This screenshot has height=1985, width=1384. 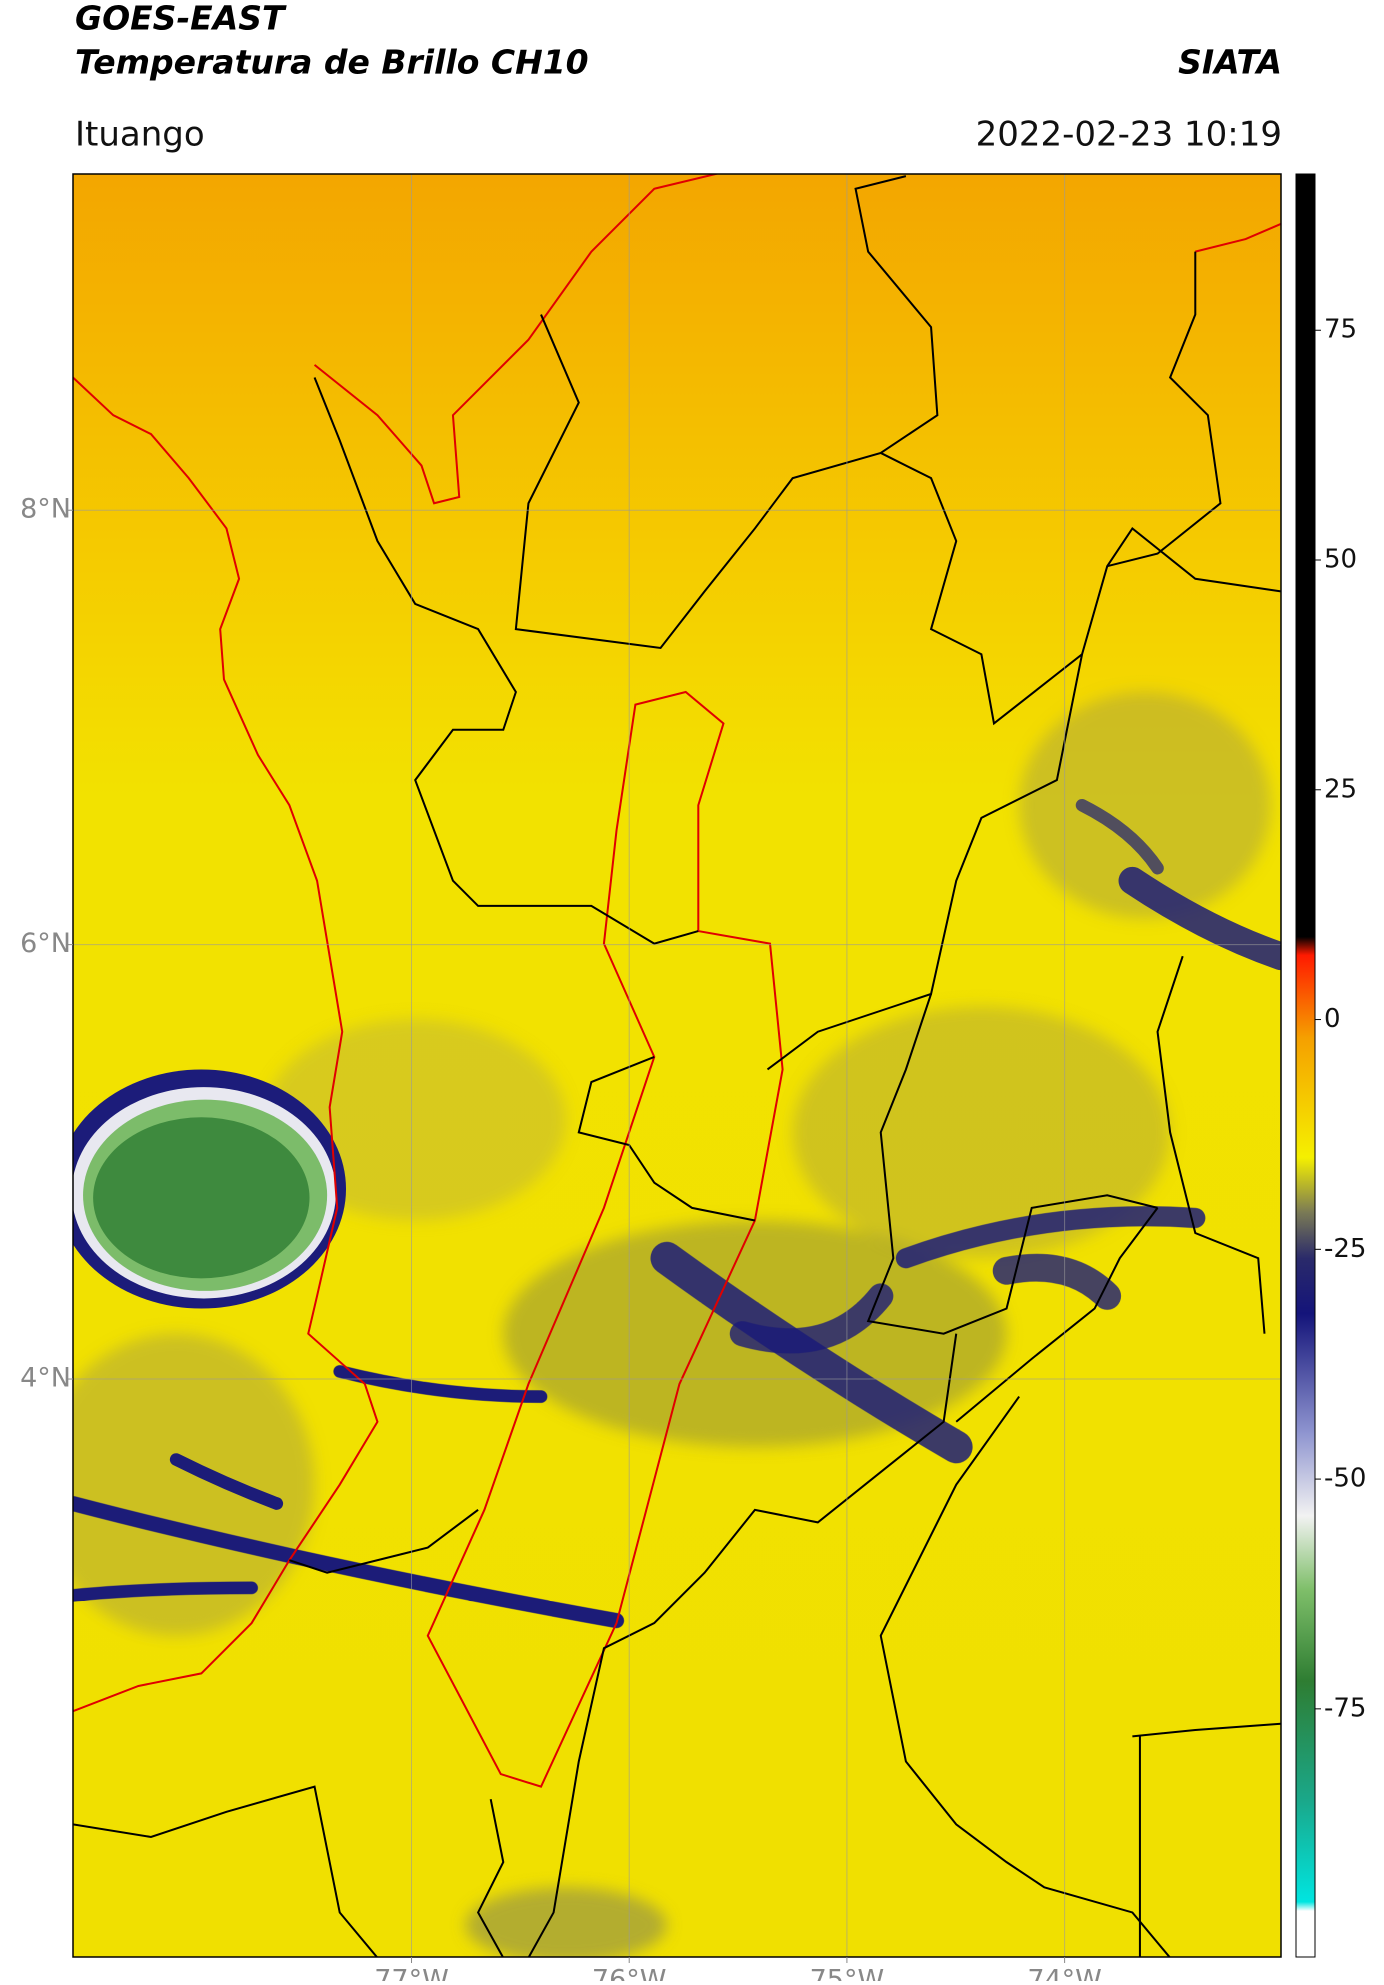 What do you see at coordinates (1340, 560) in the screenshot?
I see `colorbar-tick-label: 50` at bounding box center [1340, 560].